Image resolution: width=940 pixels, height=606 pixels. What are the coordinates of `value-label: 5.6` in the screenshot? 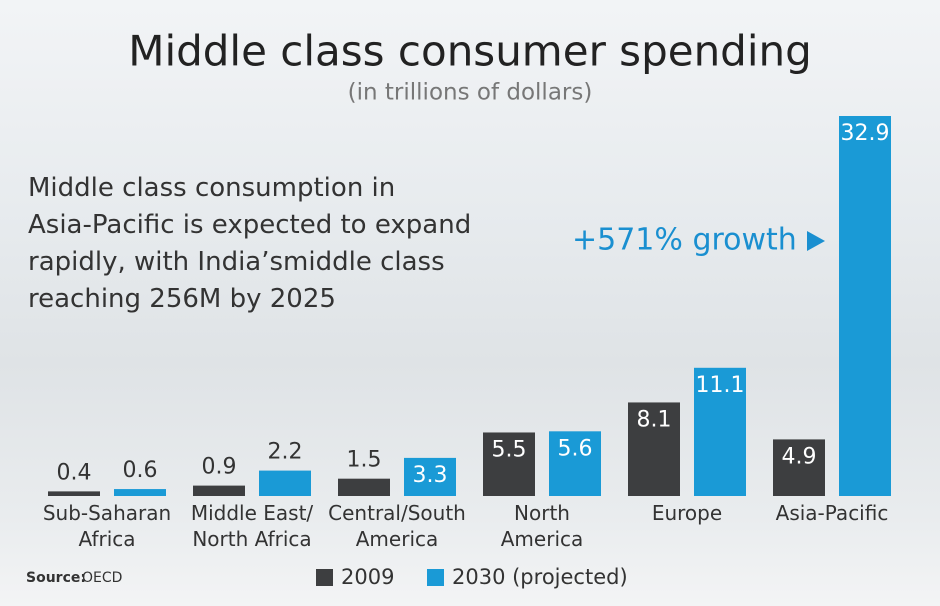 It's located at (575, 448).